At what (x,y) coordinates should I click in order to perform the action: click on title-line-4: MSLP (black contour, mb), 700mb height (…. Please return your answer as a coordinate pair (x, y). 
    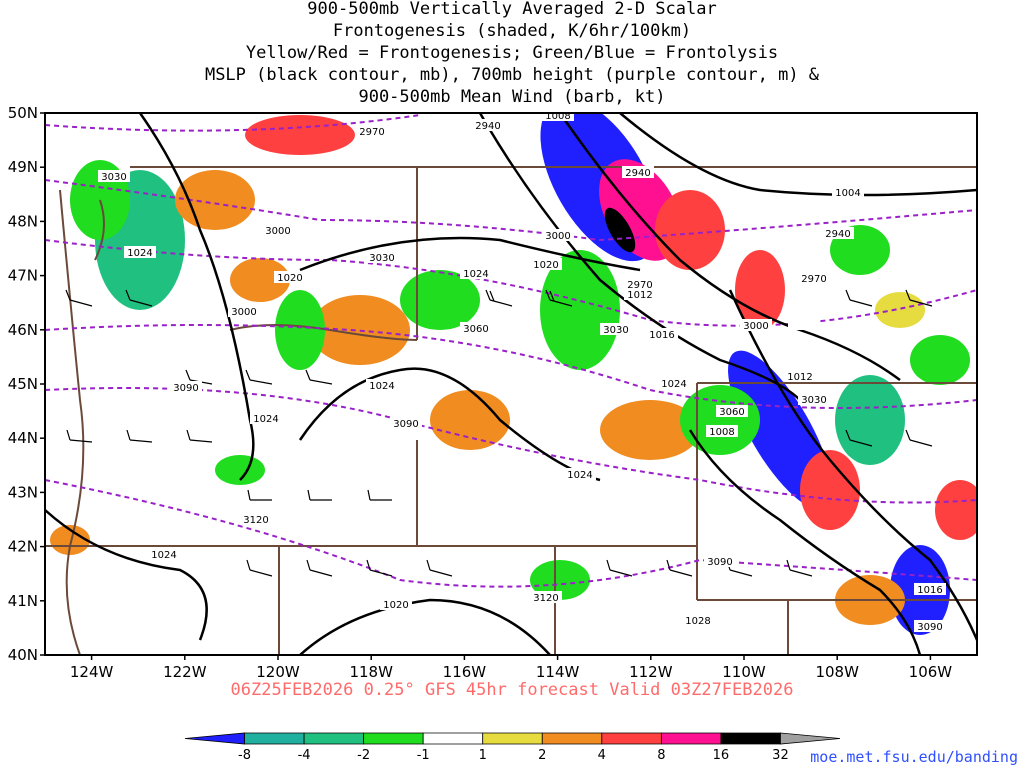
    Looking at the image, I should click on (512, 75).